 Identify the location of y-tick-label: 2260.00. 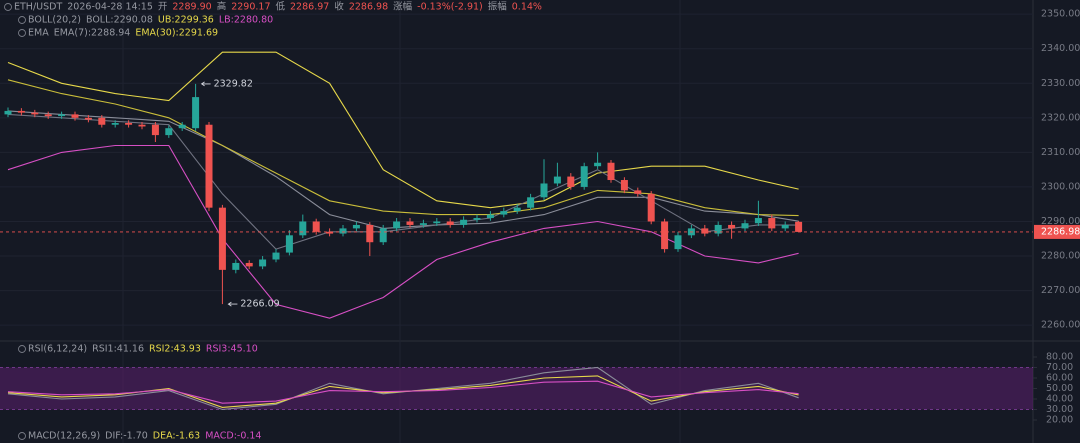
(1060, 325).